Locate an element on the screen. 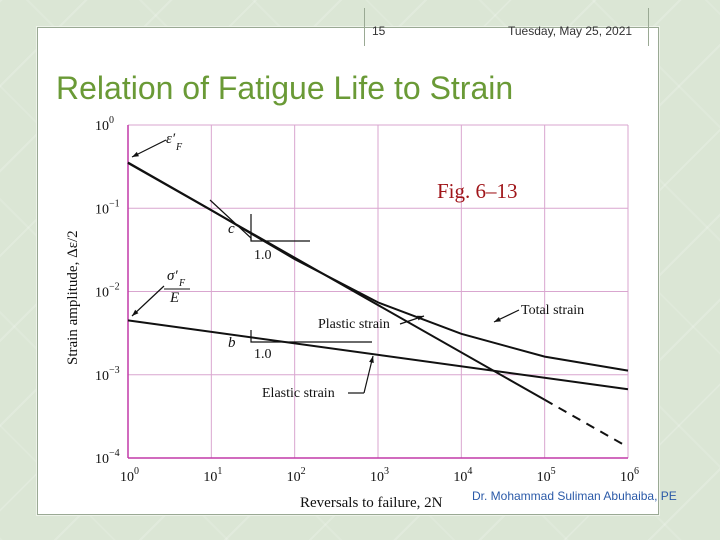 This screenshot has height=540, width=720. slide-title: Relation of Fatigue Life to Strain is located at coordinates (285, 88).